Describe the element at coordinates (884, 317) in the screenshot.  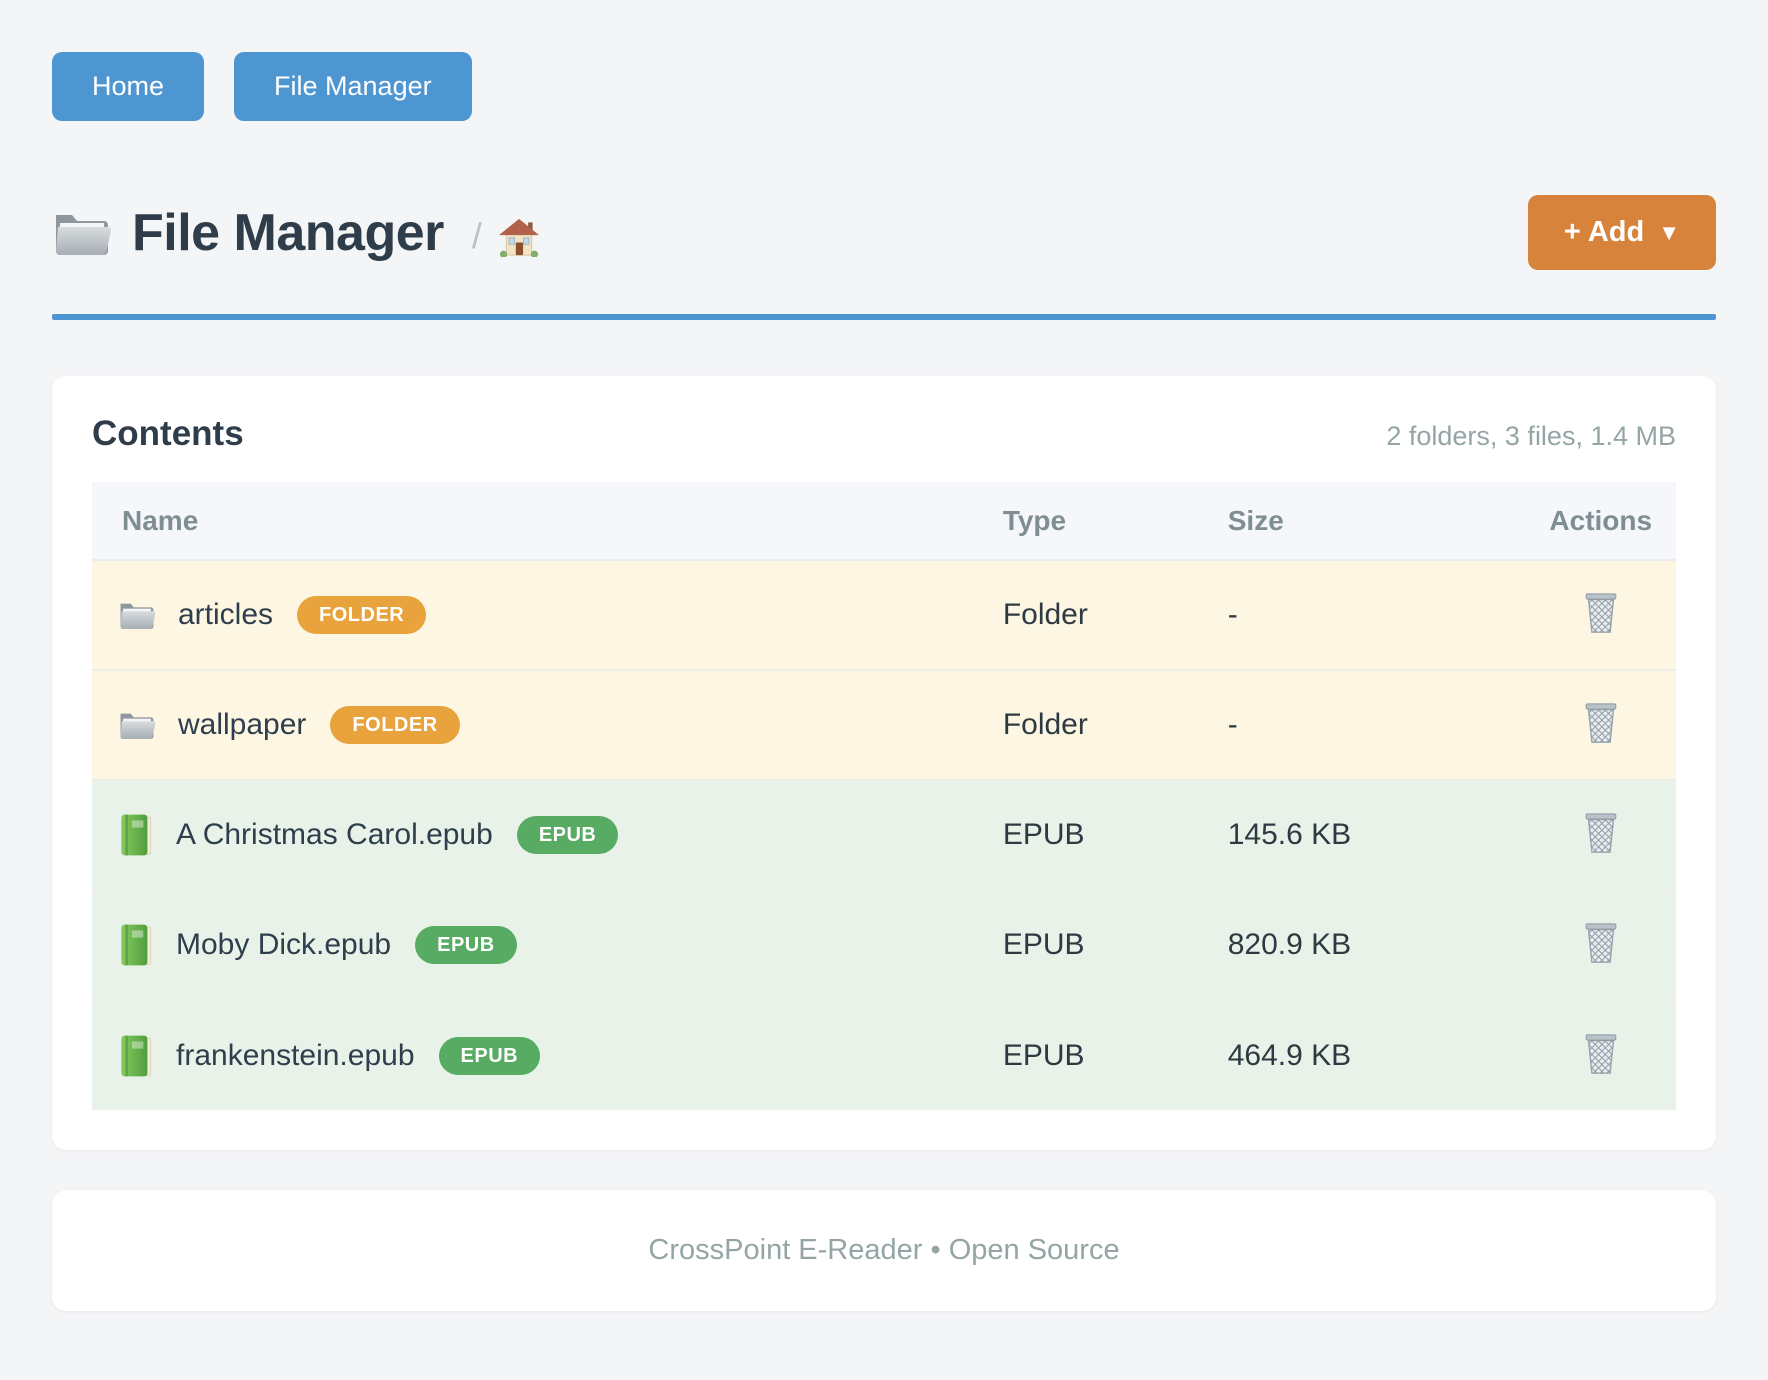
I see `title-divider` at that location.